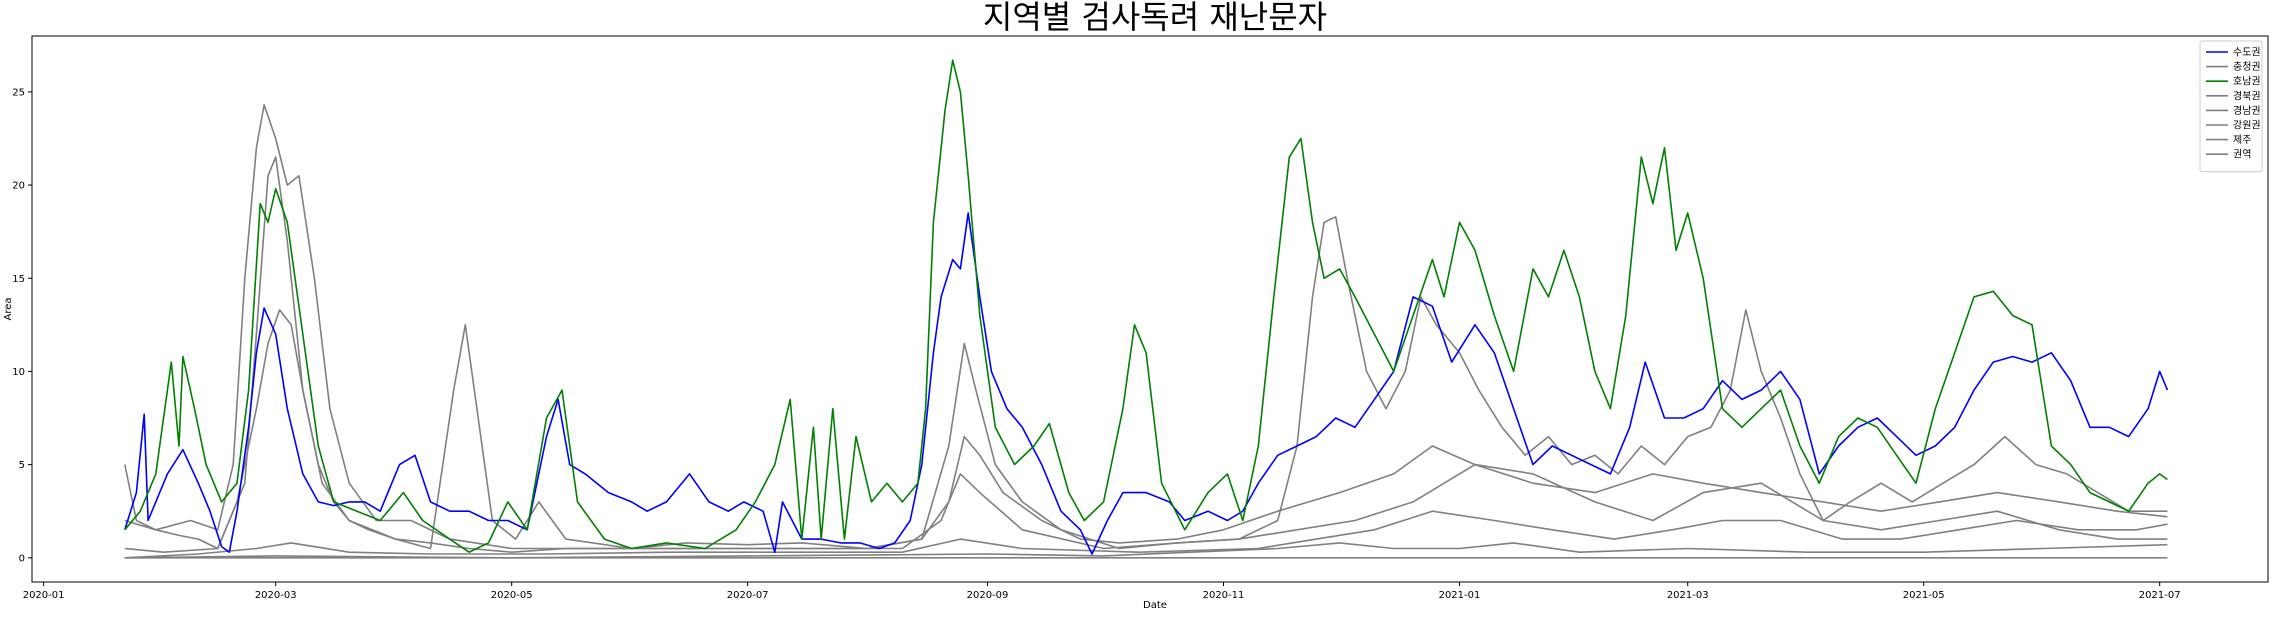 This screenshot has height=617, width=2277. Describe the element at coordinates (18, 279) in the screenshot. I see `y-tick-label: 15` at that location.